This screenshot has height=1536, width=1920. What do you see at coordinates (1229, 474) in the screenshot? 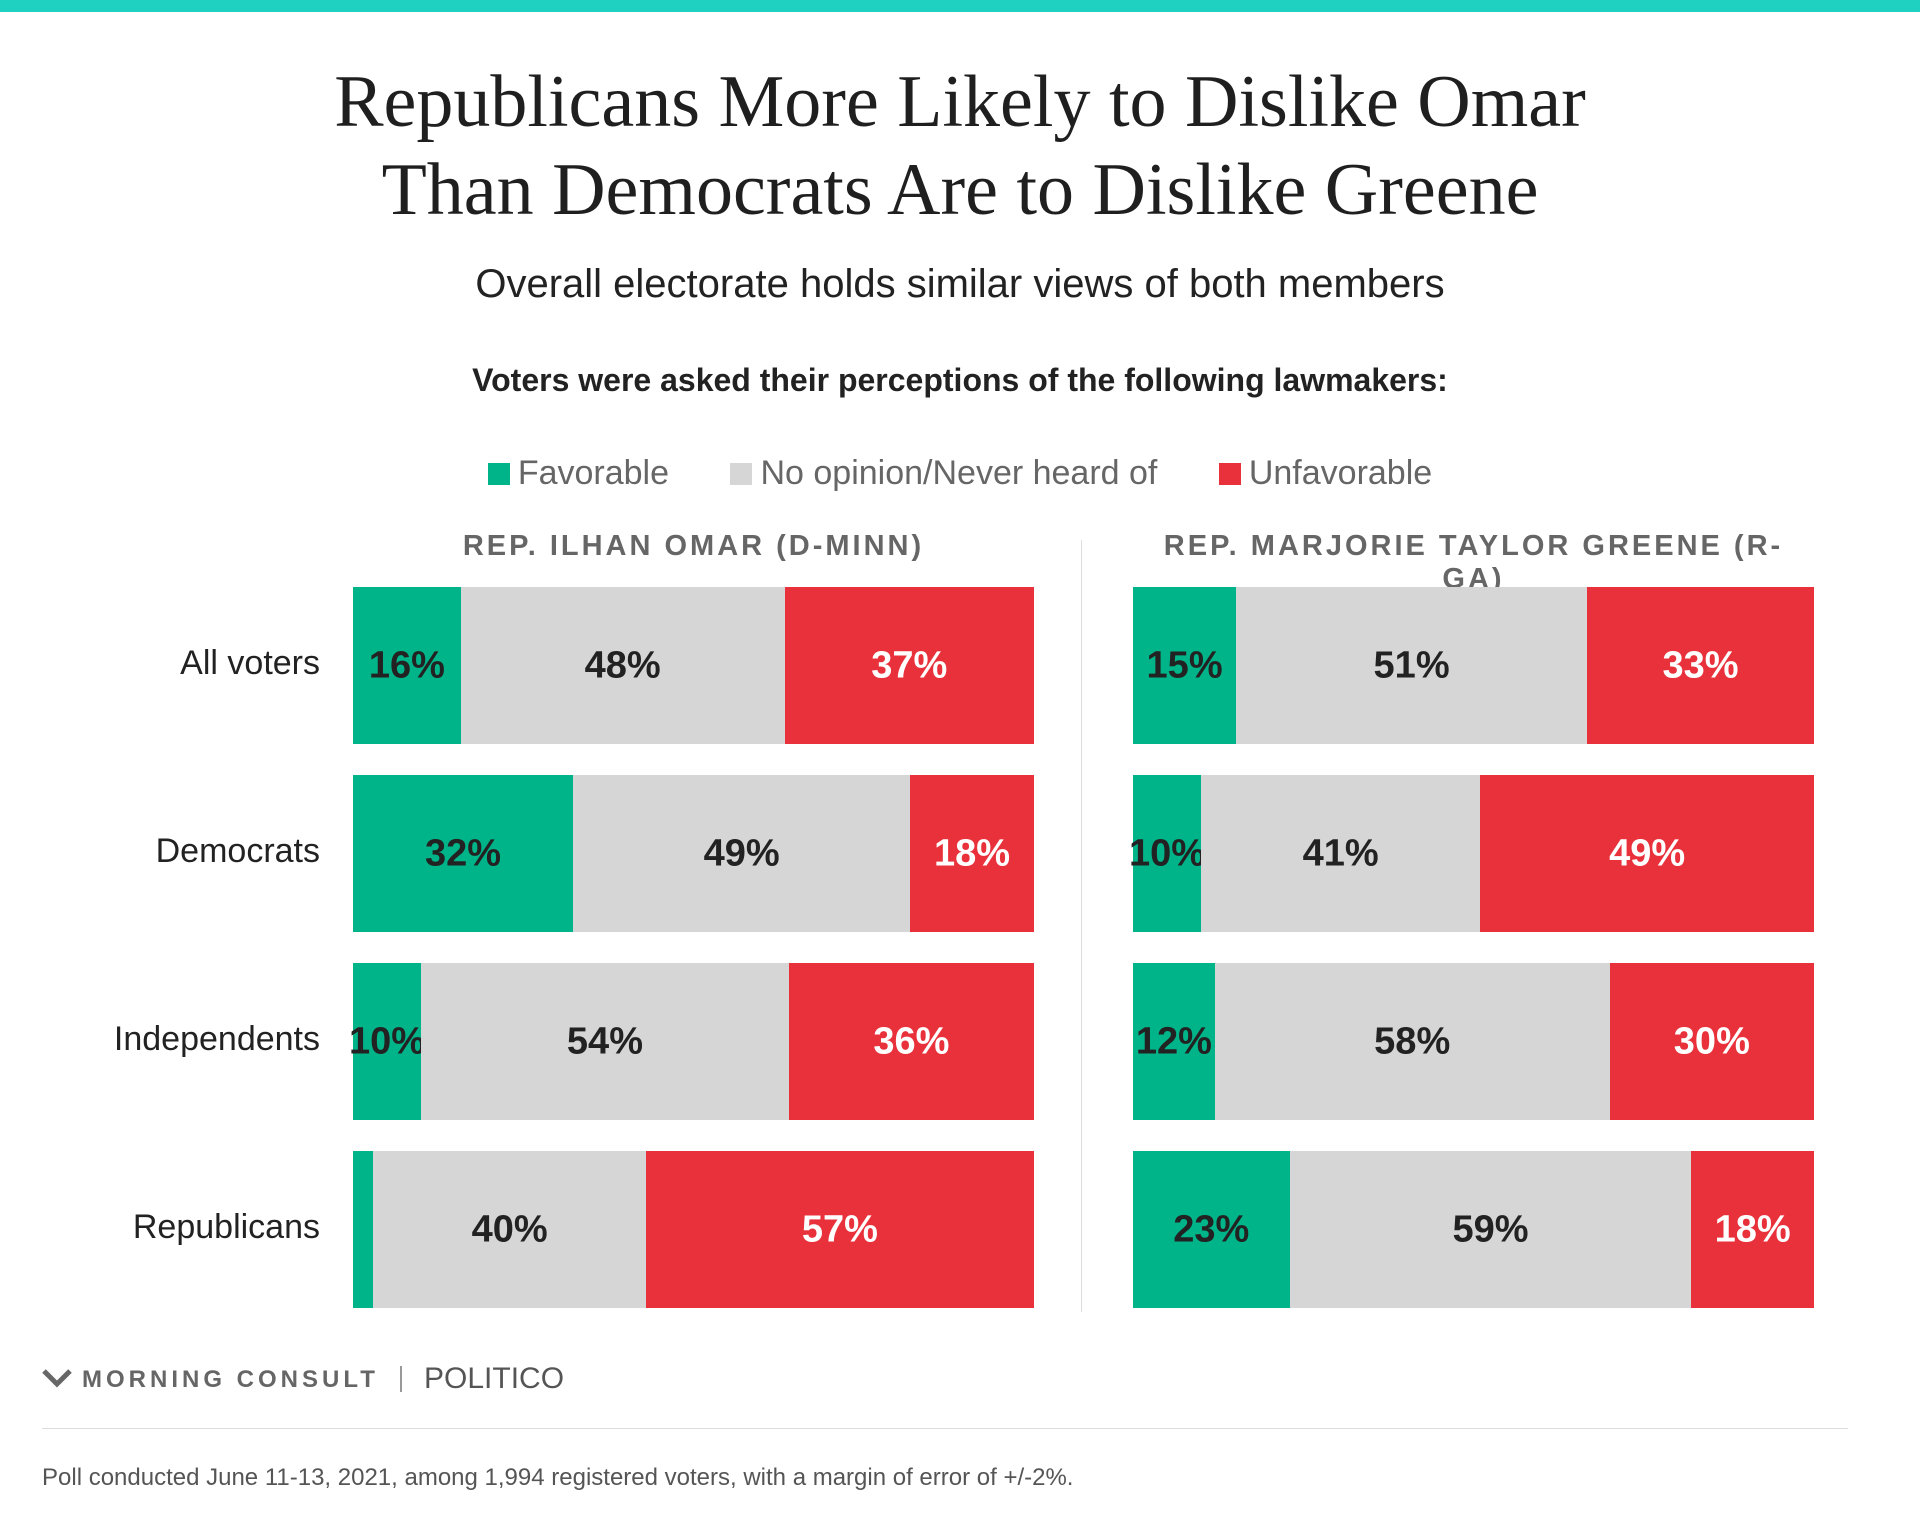
I see `legend-swatch-unfavorable` at bounding box center [1229, 474].